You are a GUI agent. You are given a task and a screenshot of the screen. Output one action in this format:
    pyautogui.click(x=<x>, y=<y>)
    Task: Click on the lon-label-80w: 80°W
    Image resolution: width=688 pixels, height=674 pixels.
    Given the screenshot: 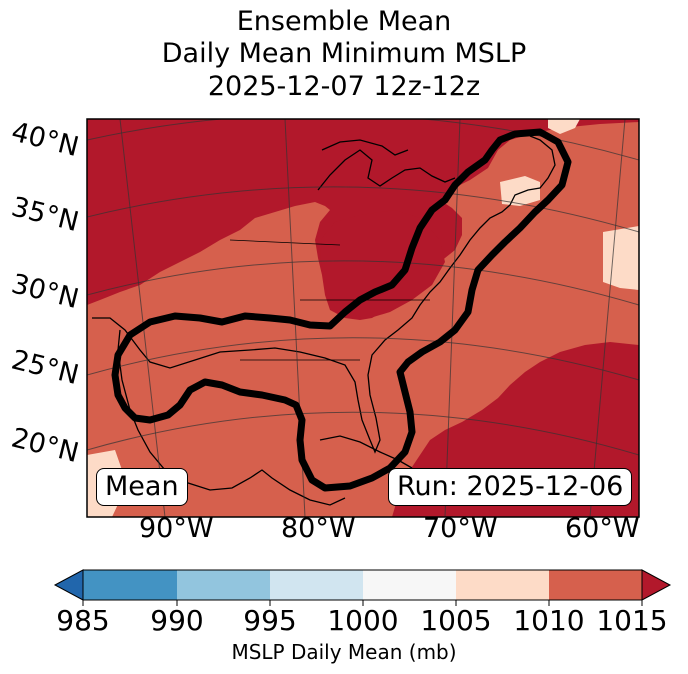 What is the action you would take?
    pyautogui.click(x=318, y=528)
    